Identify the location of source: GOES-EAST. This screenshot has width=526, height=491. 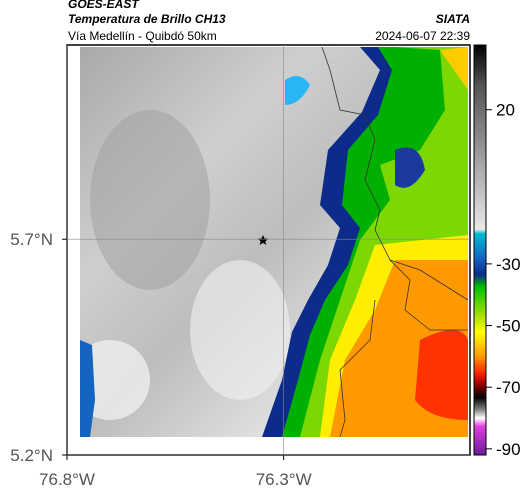
(104, 5).